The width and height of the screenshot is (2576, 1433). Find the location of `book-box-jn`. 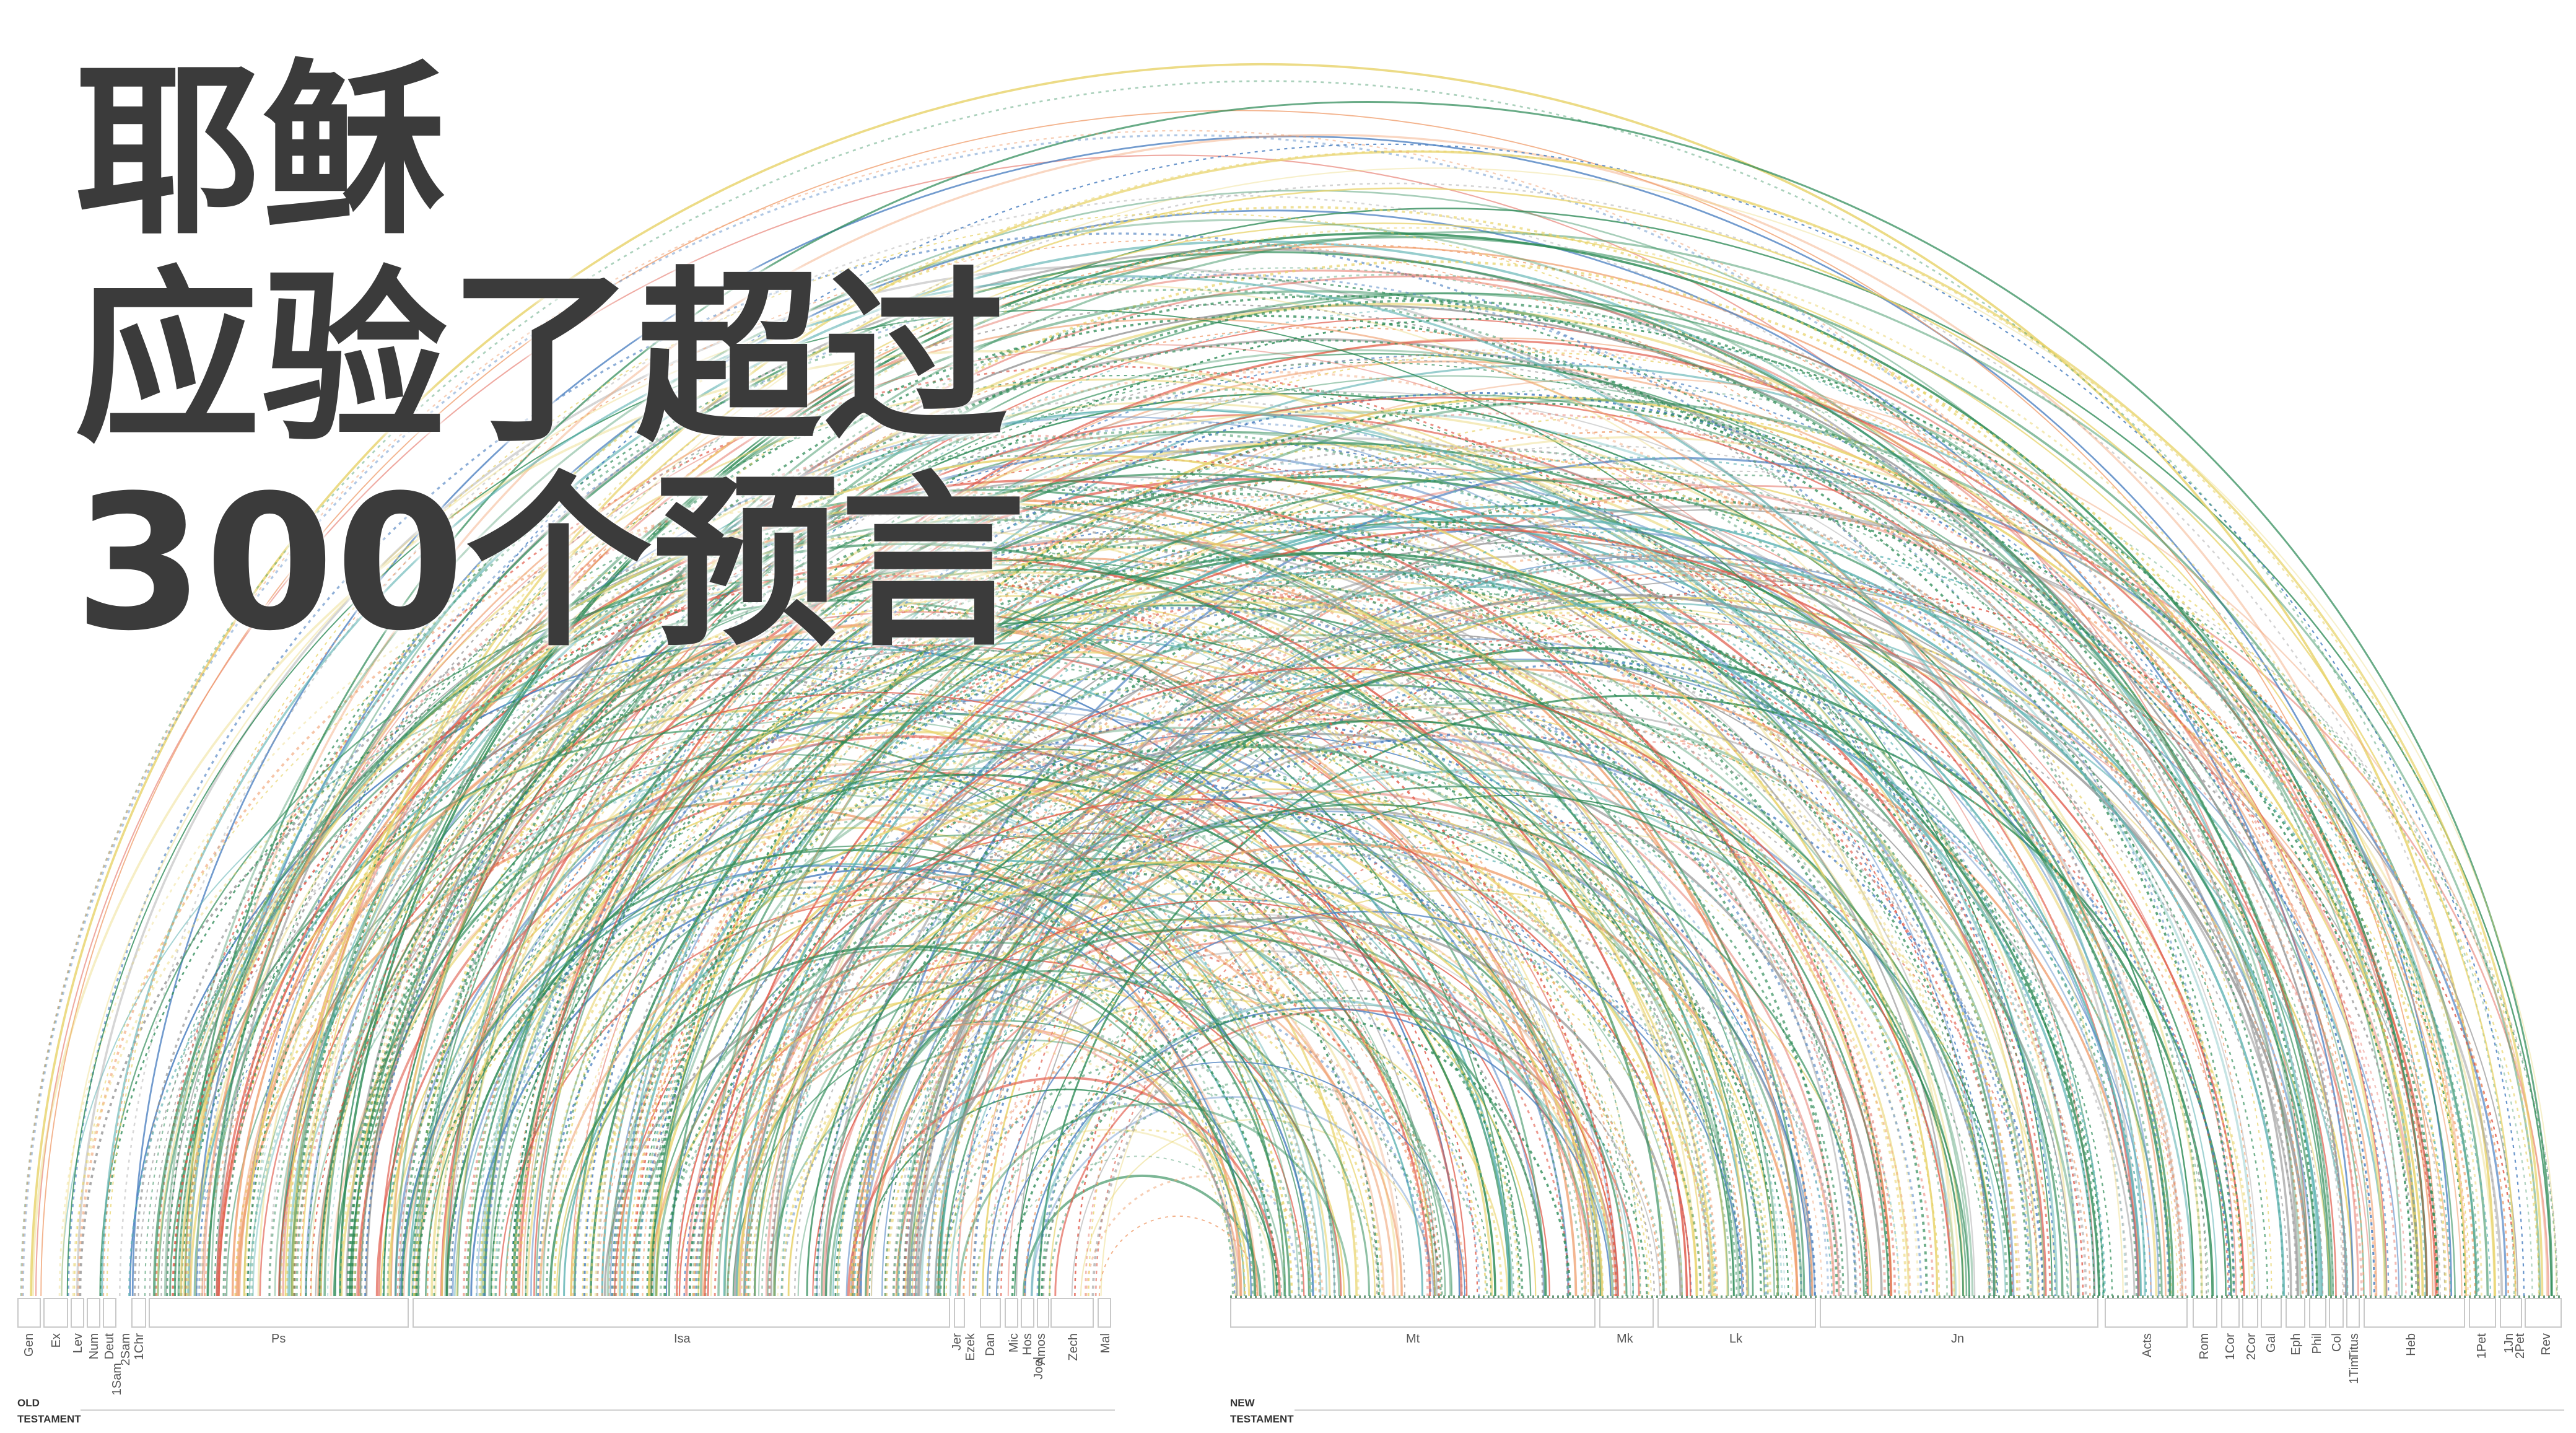

book-box-jn is located at coordinates (1959, 1313).